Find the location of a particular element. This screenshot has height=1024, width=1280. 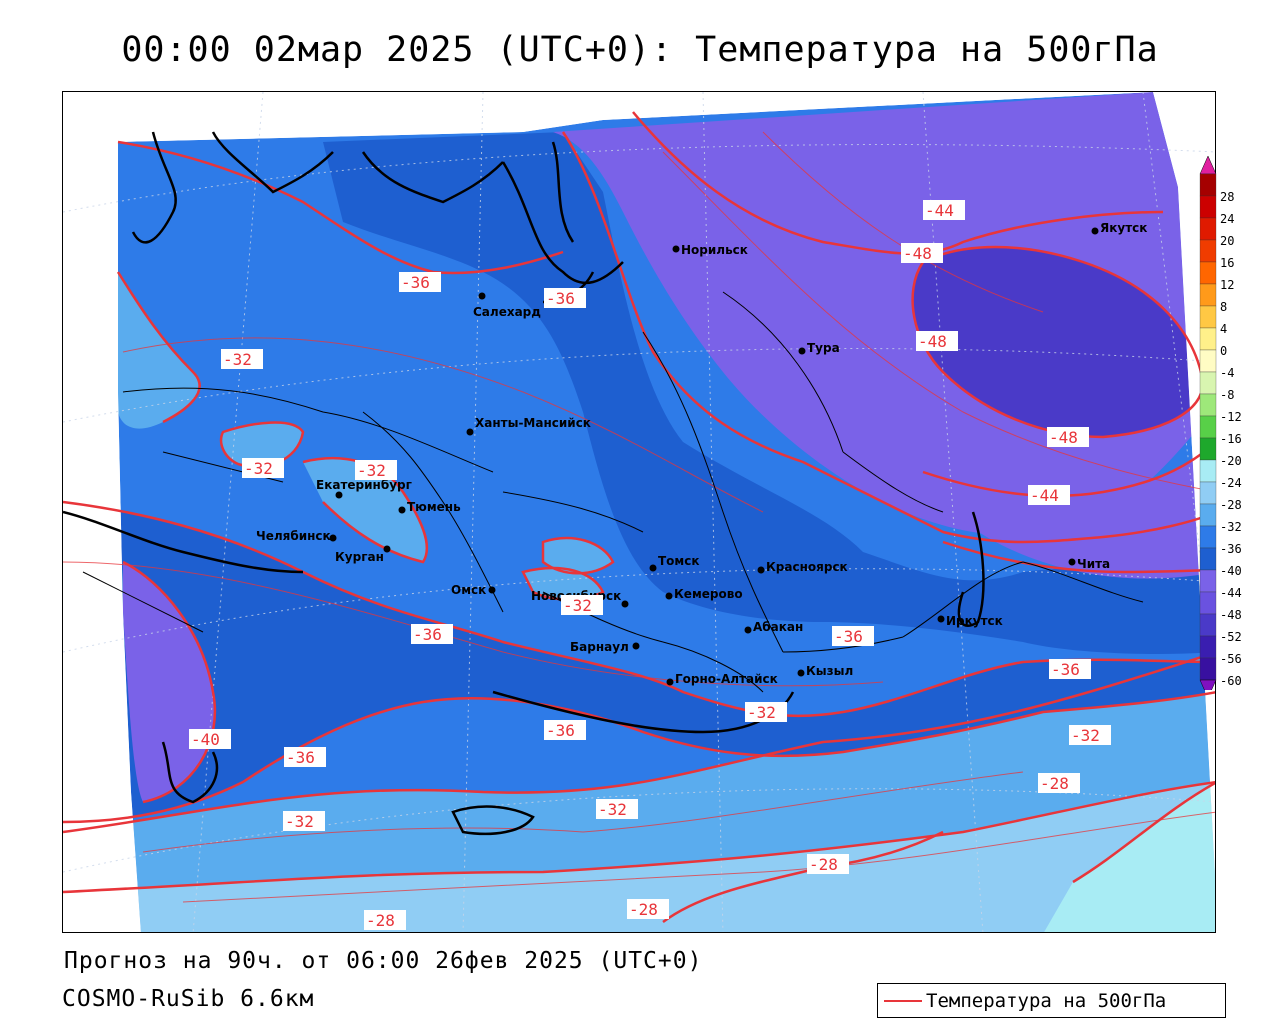

city-dot-yakutsk is located at coordinates (1095, 231).